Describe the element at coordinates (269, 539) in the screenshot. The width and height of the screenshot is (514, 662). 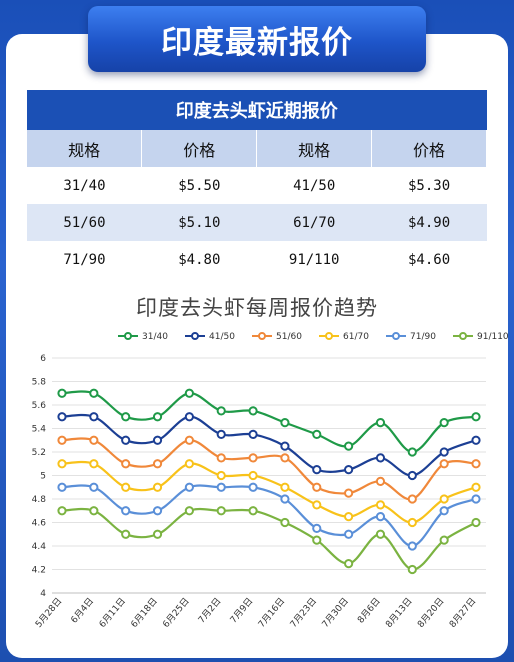
I see `series-line-91/110` at that location.